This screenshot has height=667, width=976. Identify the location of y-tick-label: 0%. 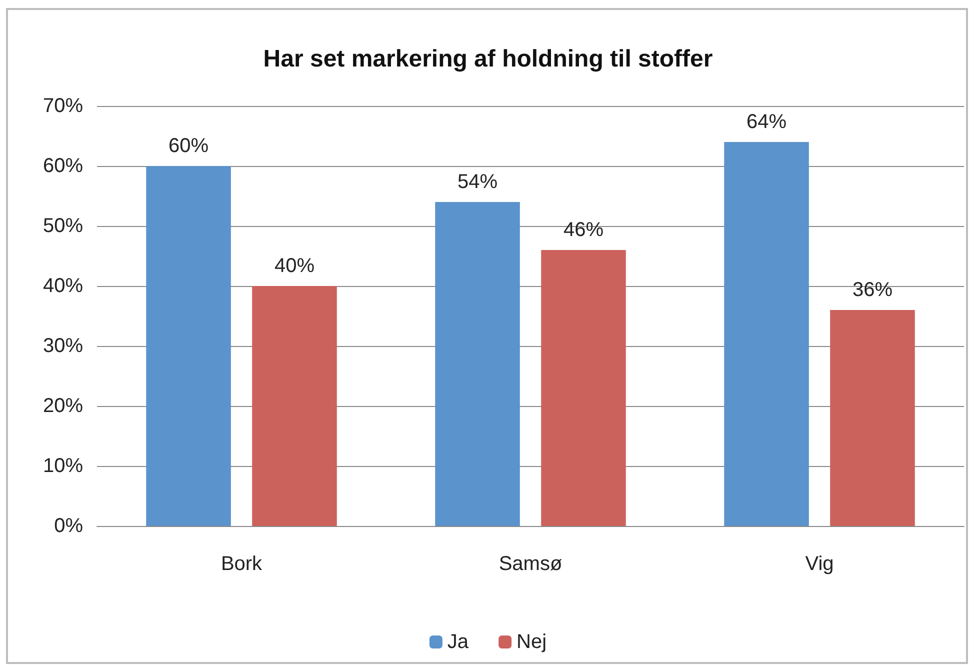
(69, 526).